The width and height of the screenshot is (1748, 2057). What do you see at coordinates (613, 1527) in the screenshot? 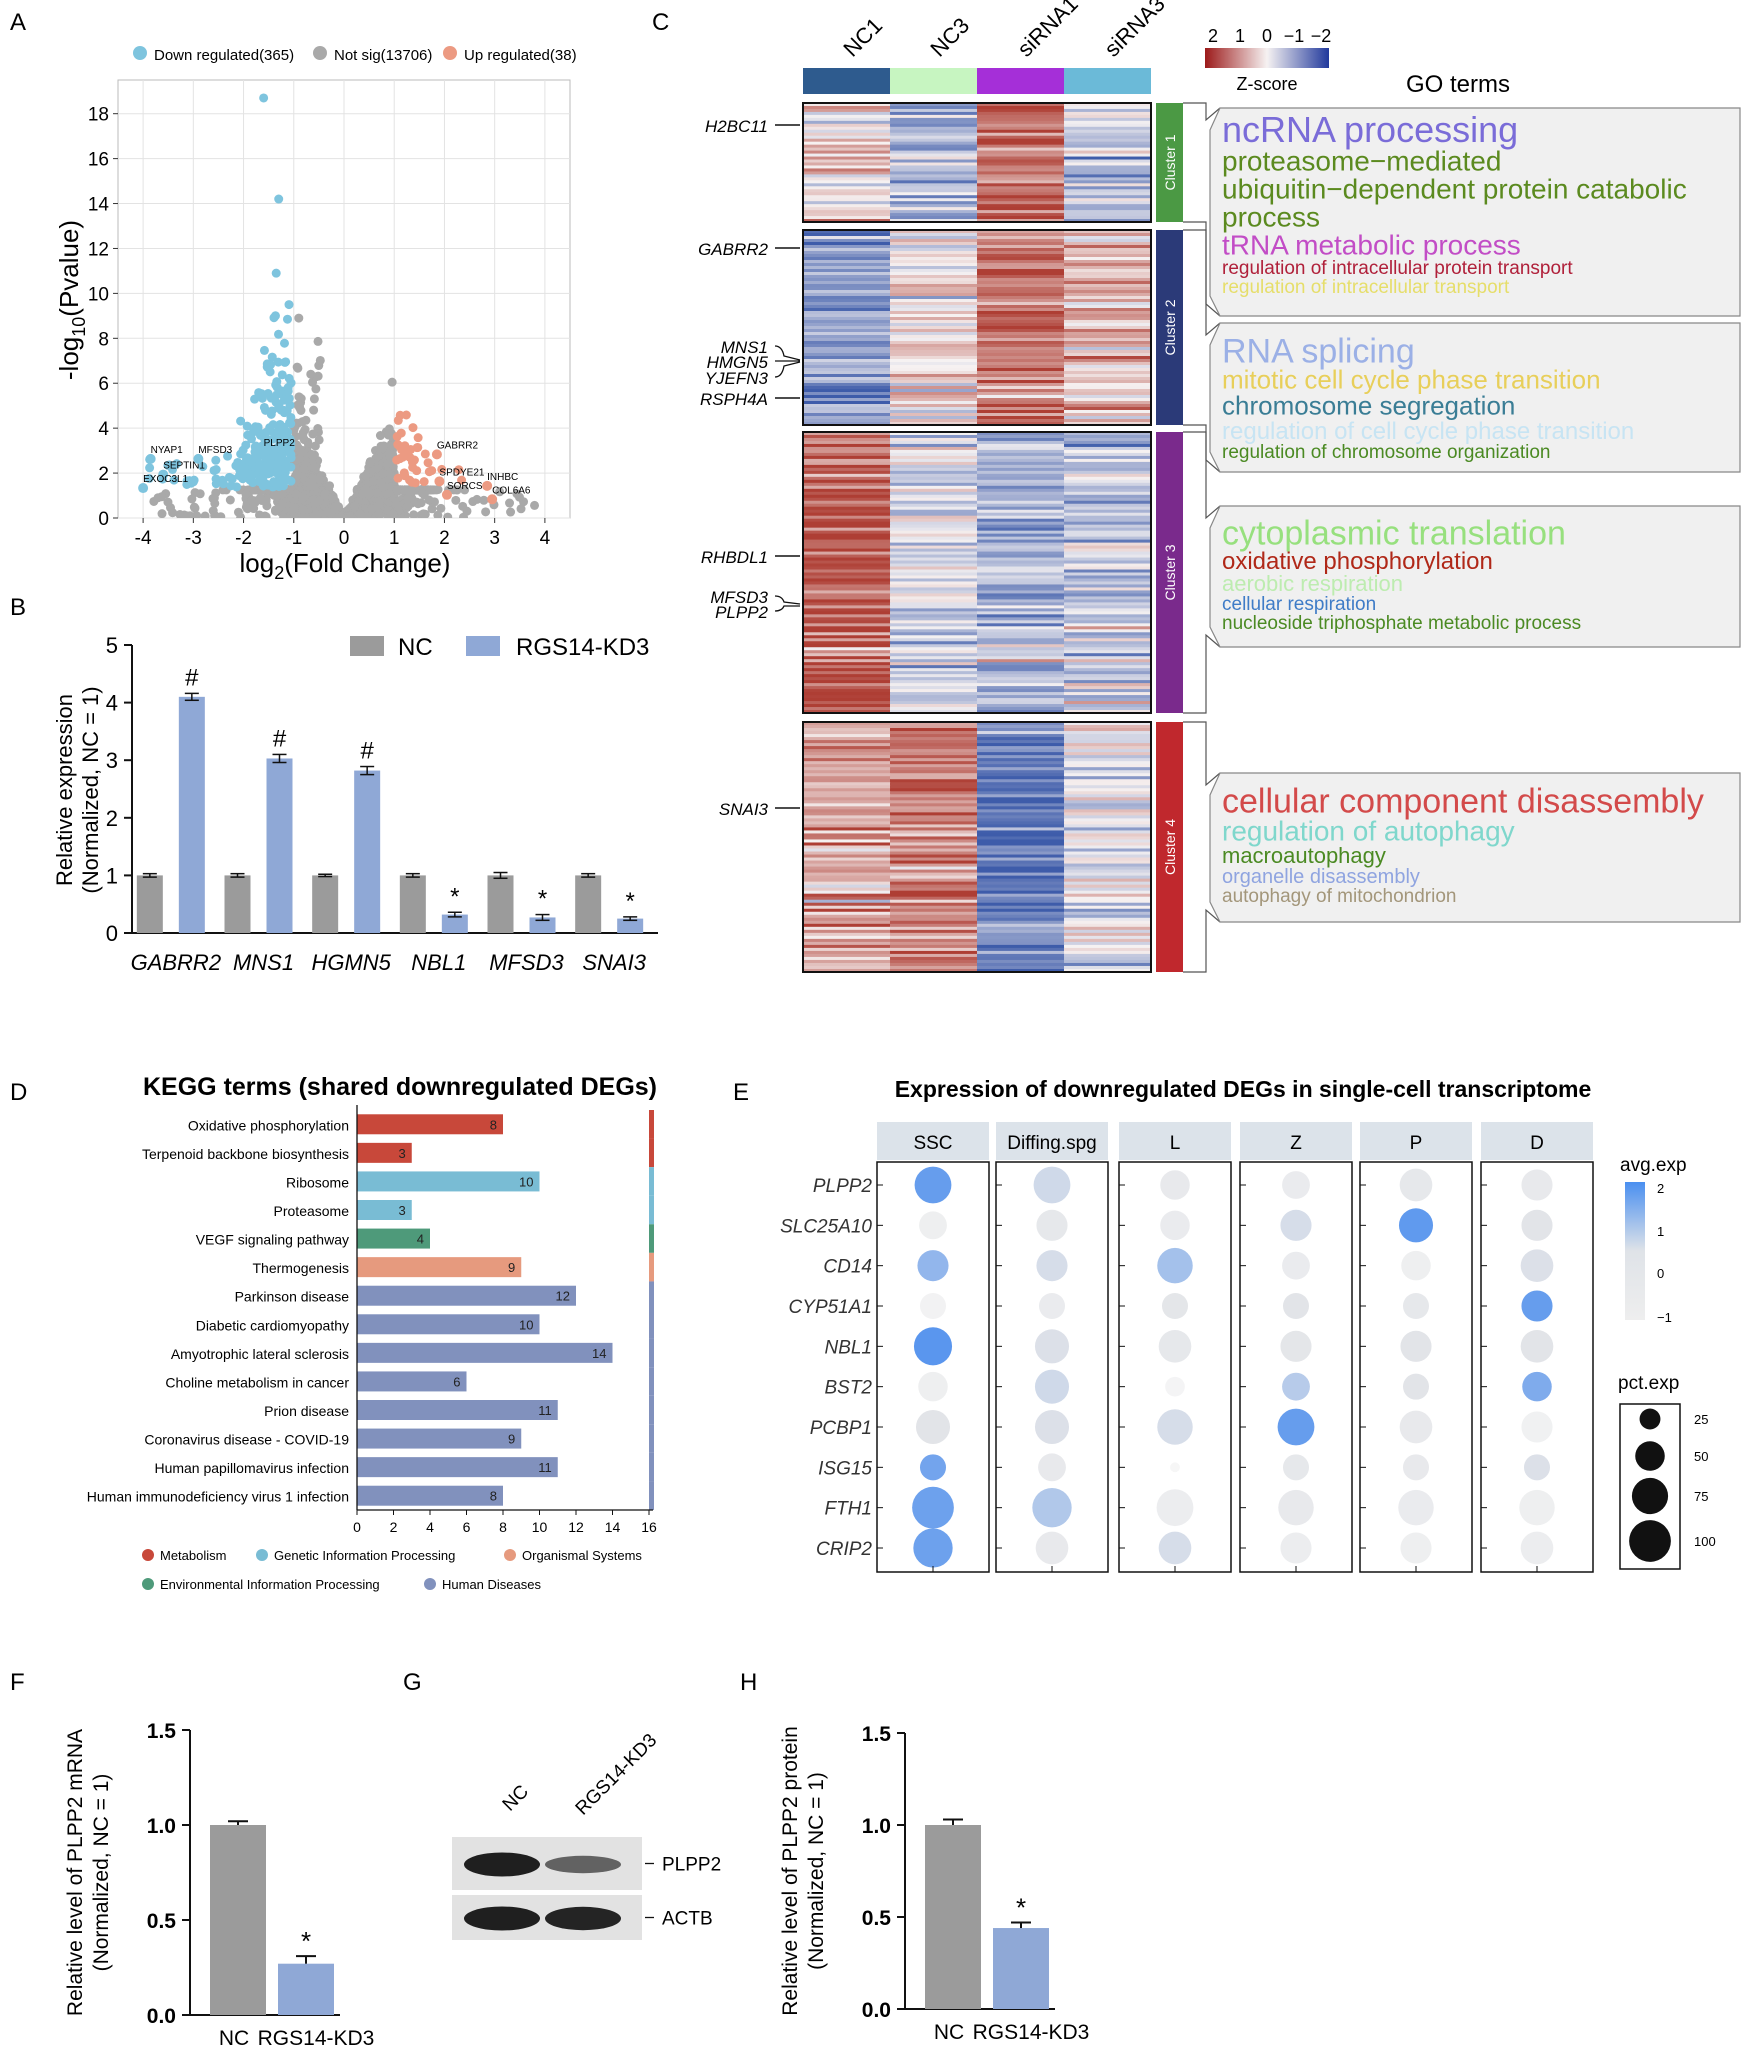
I see `x-tick-label: 14` at bounding box center [613, 1527].